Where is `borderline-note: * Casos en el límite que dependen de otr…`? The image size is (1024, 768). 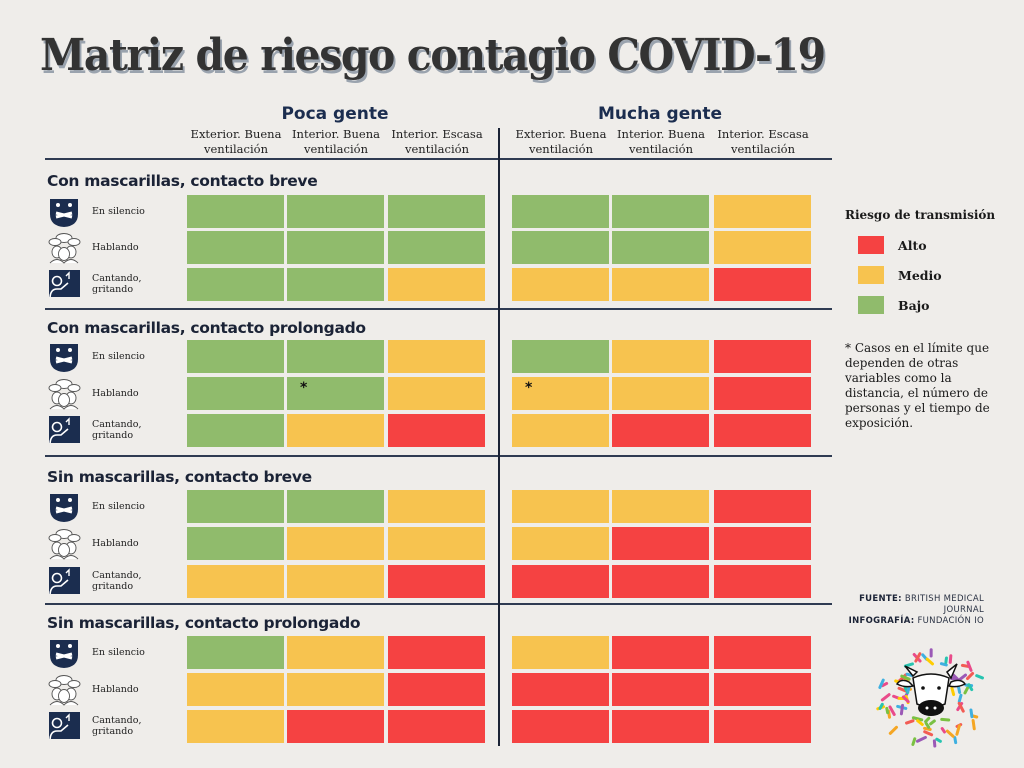
borderline-note: * Casos en el límite que dependen de otr… is located at coordinates (917, 385).